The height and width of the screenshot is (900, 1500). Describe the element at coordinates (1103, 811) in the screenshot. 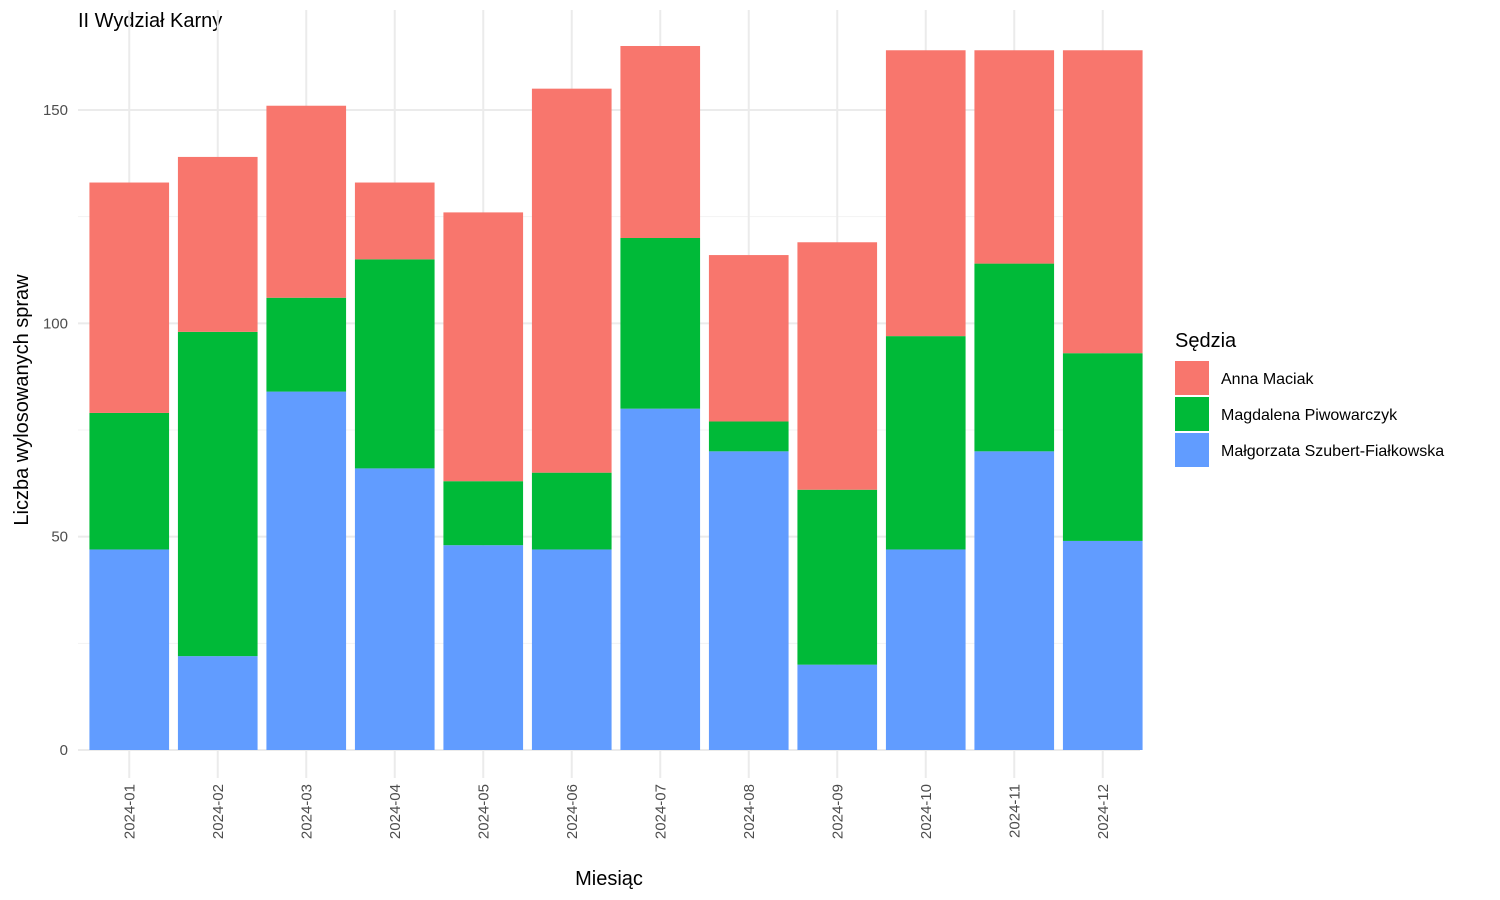

I see `x-tick-label: 2024-12` at that location.